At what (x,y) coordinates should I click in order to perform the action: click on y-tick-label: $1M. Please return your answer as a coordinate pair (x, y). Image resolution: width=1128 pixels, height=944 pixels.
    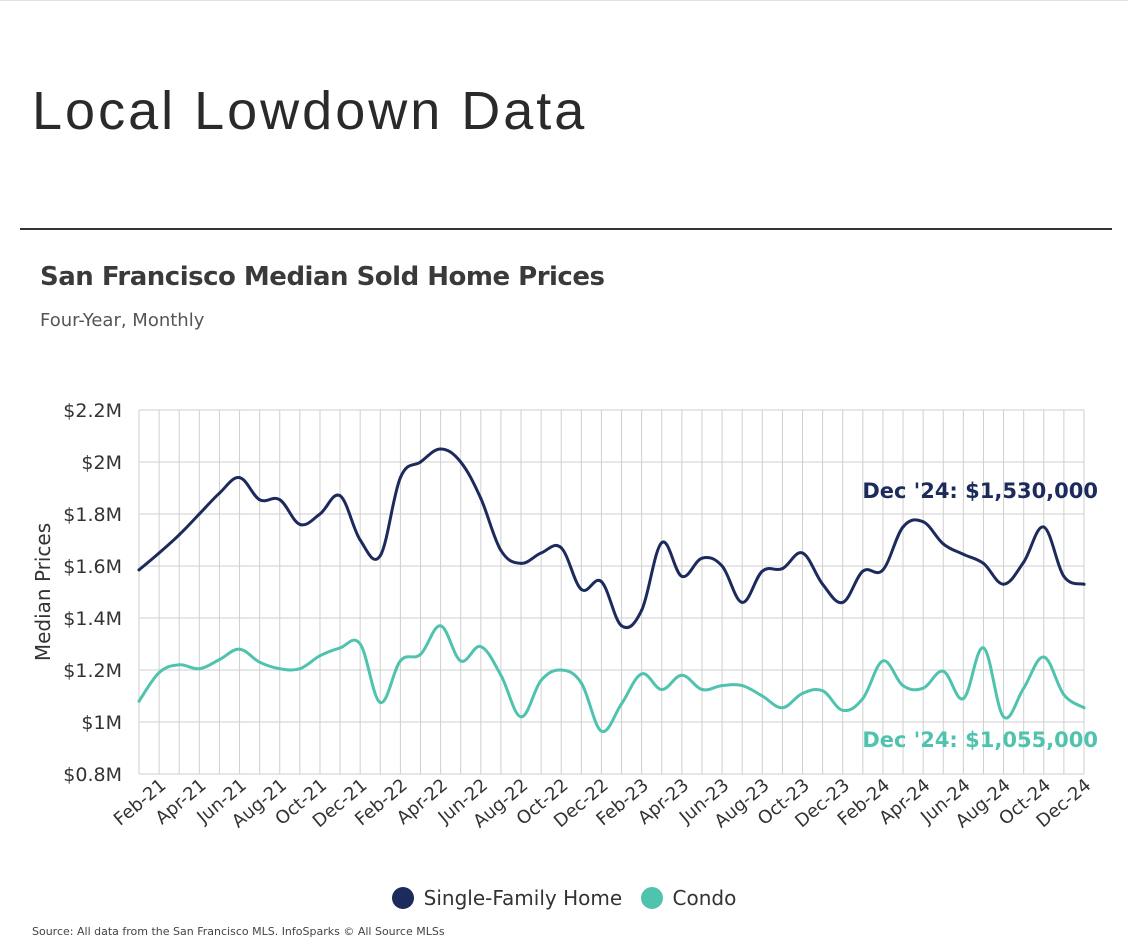
    Looking at the image, I should click on (101, 723).